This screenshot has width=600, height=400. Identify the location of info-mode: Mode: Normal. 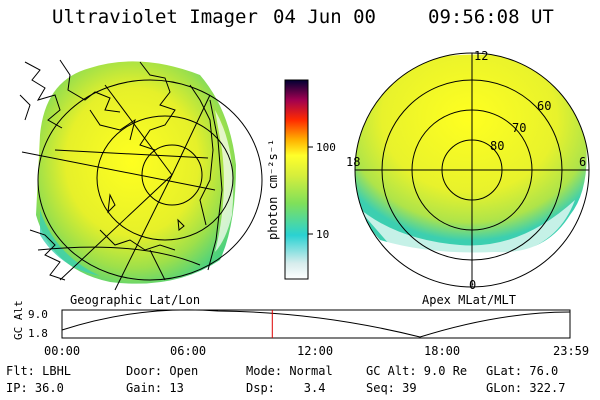
(289, 371).